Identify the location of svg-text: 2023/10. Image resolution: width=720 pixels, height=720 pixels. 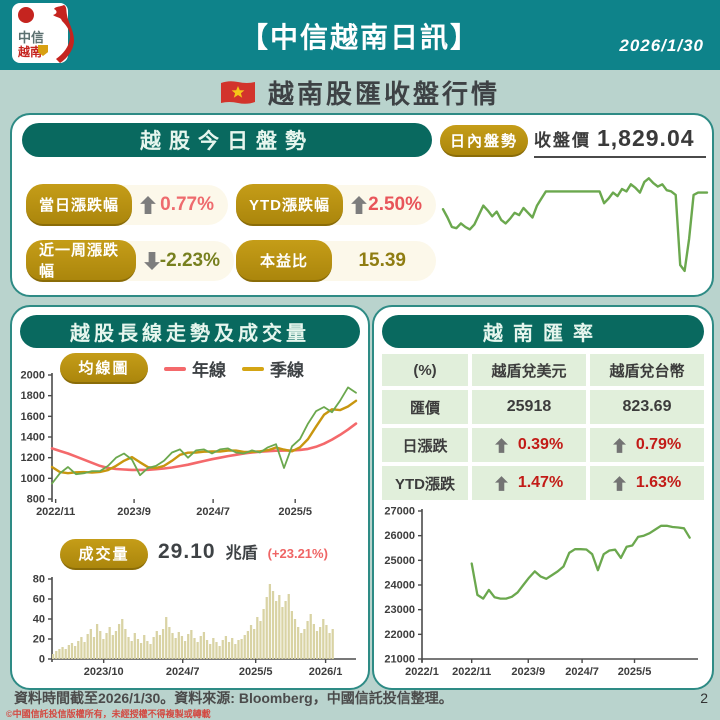
(104, 672).